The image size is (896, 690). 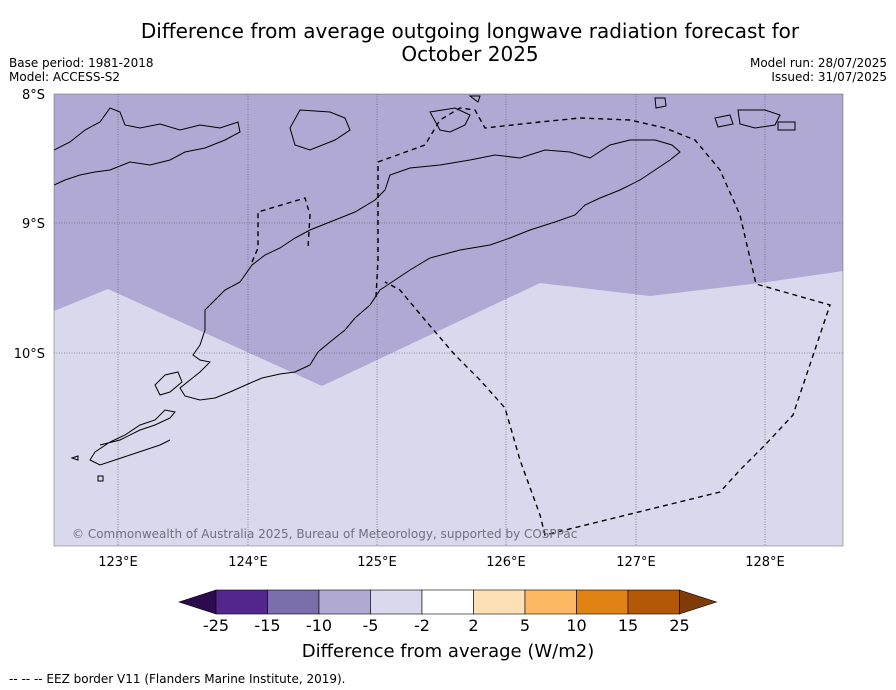 What do you see at coordinates (33, 95) in the screenshot?
I see `lat-label-8s: 8°S` at bounding box center [33, 95].